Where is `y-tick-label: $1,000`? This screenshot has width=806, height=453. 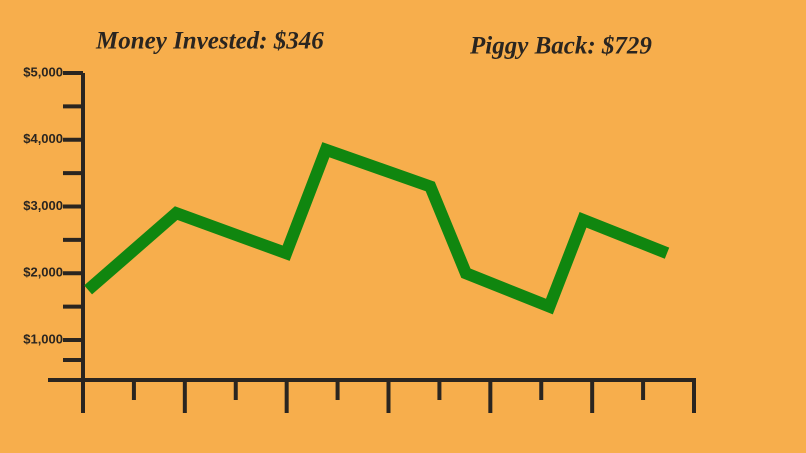
y-tick-label: $1,000 is located at coordinates (43, 338).